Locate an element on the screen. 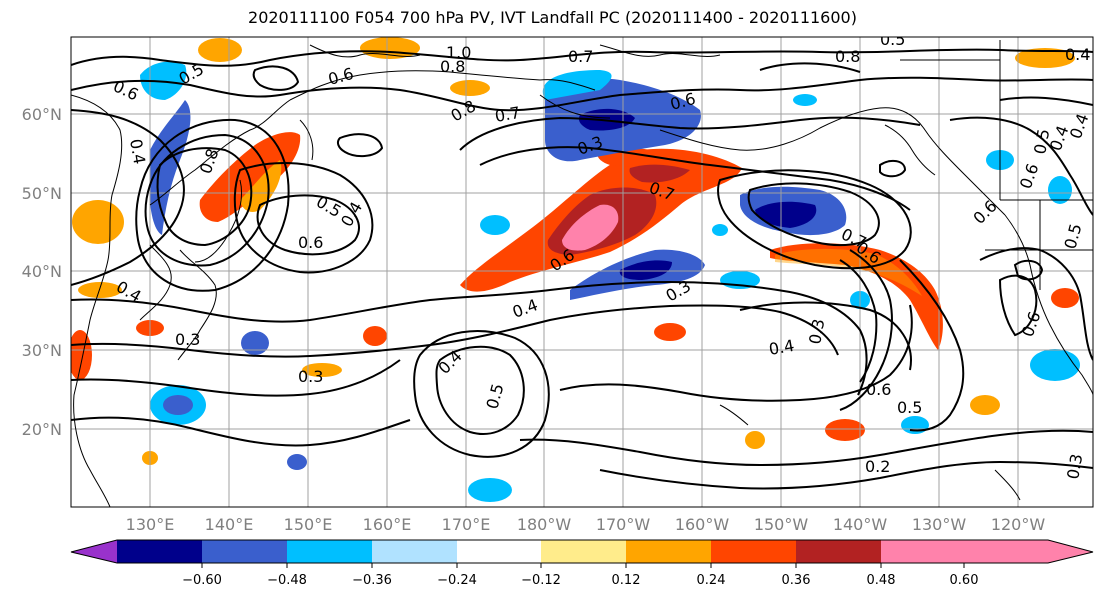 This screenshot has width=1105, height=601. lon-label: 150°W is located at coordinates (781, 524).